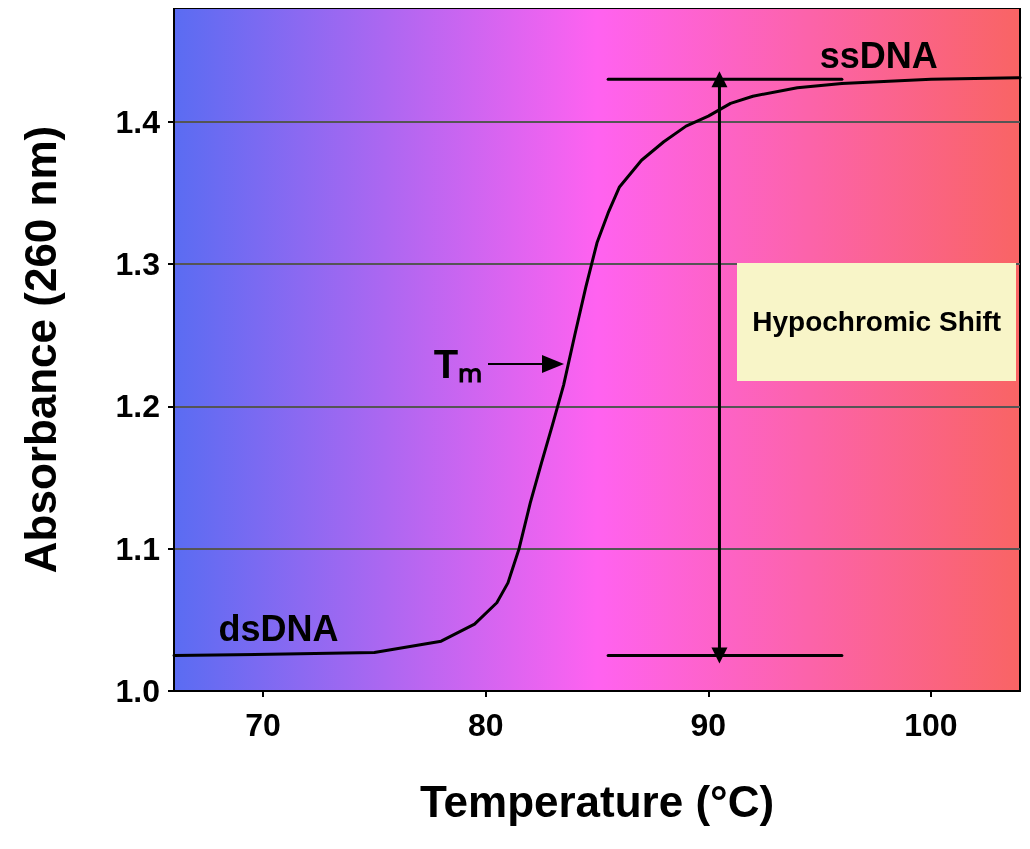 This screenshot has width=1030, height=849. Describe the element at coordinates (263, 725) in the screenshot. I see `x-tick-label: 70` at that location.